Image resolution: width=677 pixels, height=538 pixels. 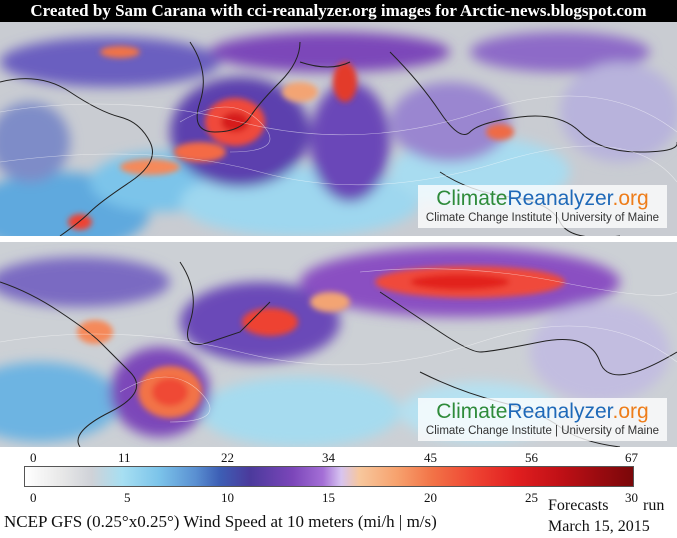 I want to click on run-label: run, so click(x=654, y=505).